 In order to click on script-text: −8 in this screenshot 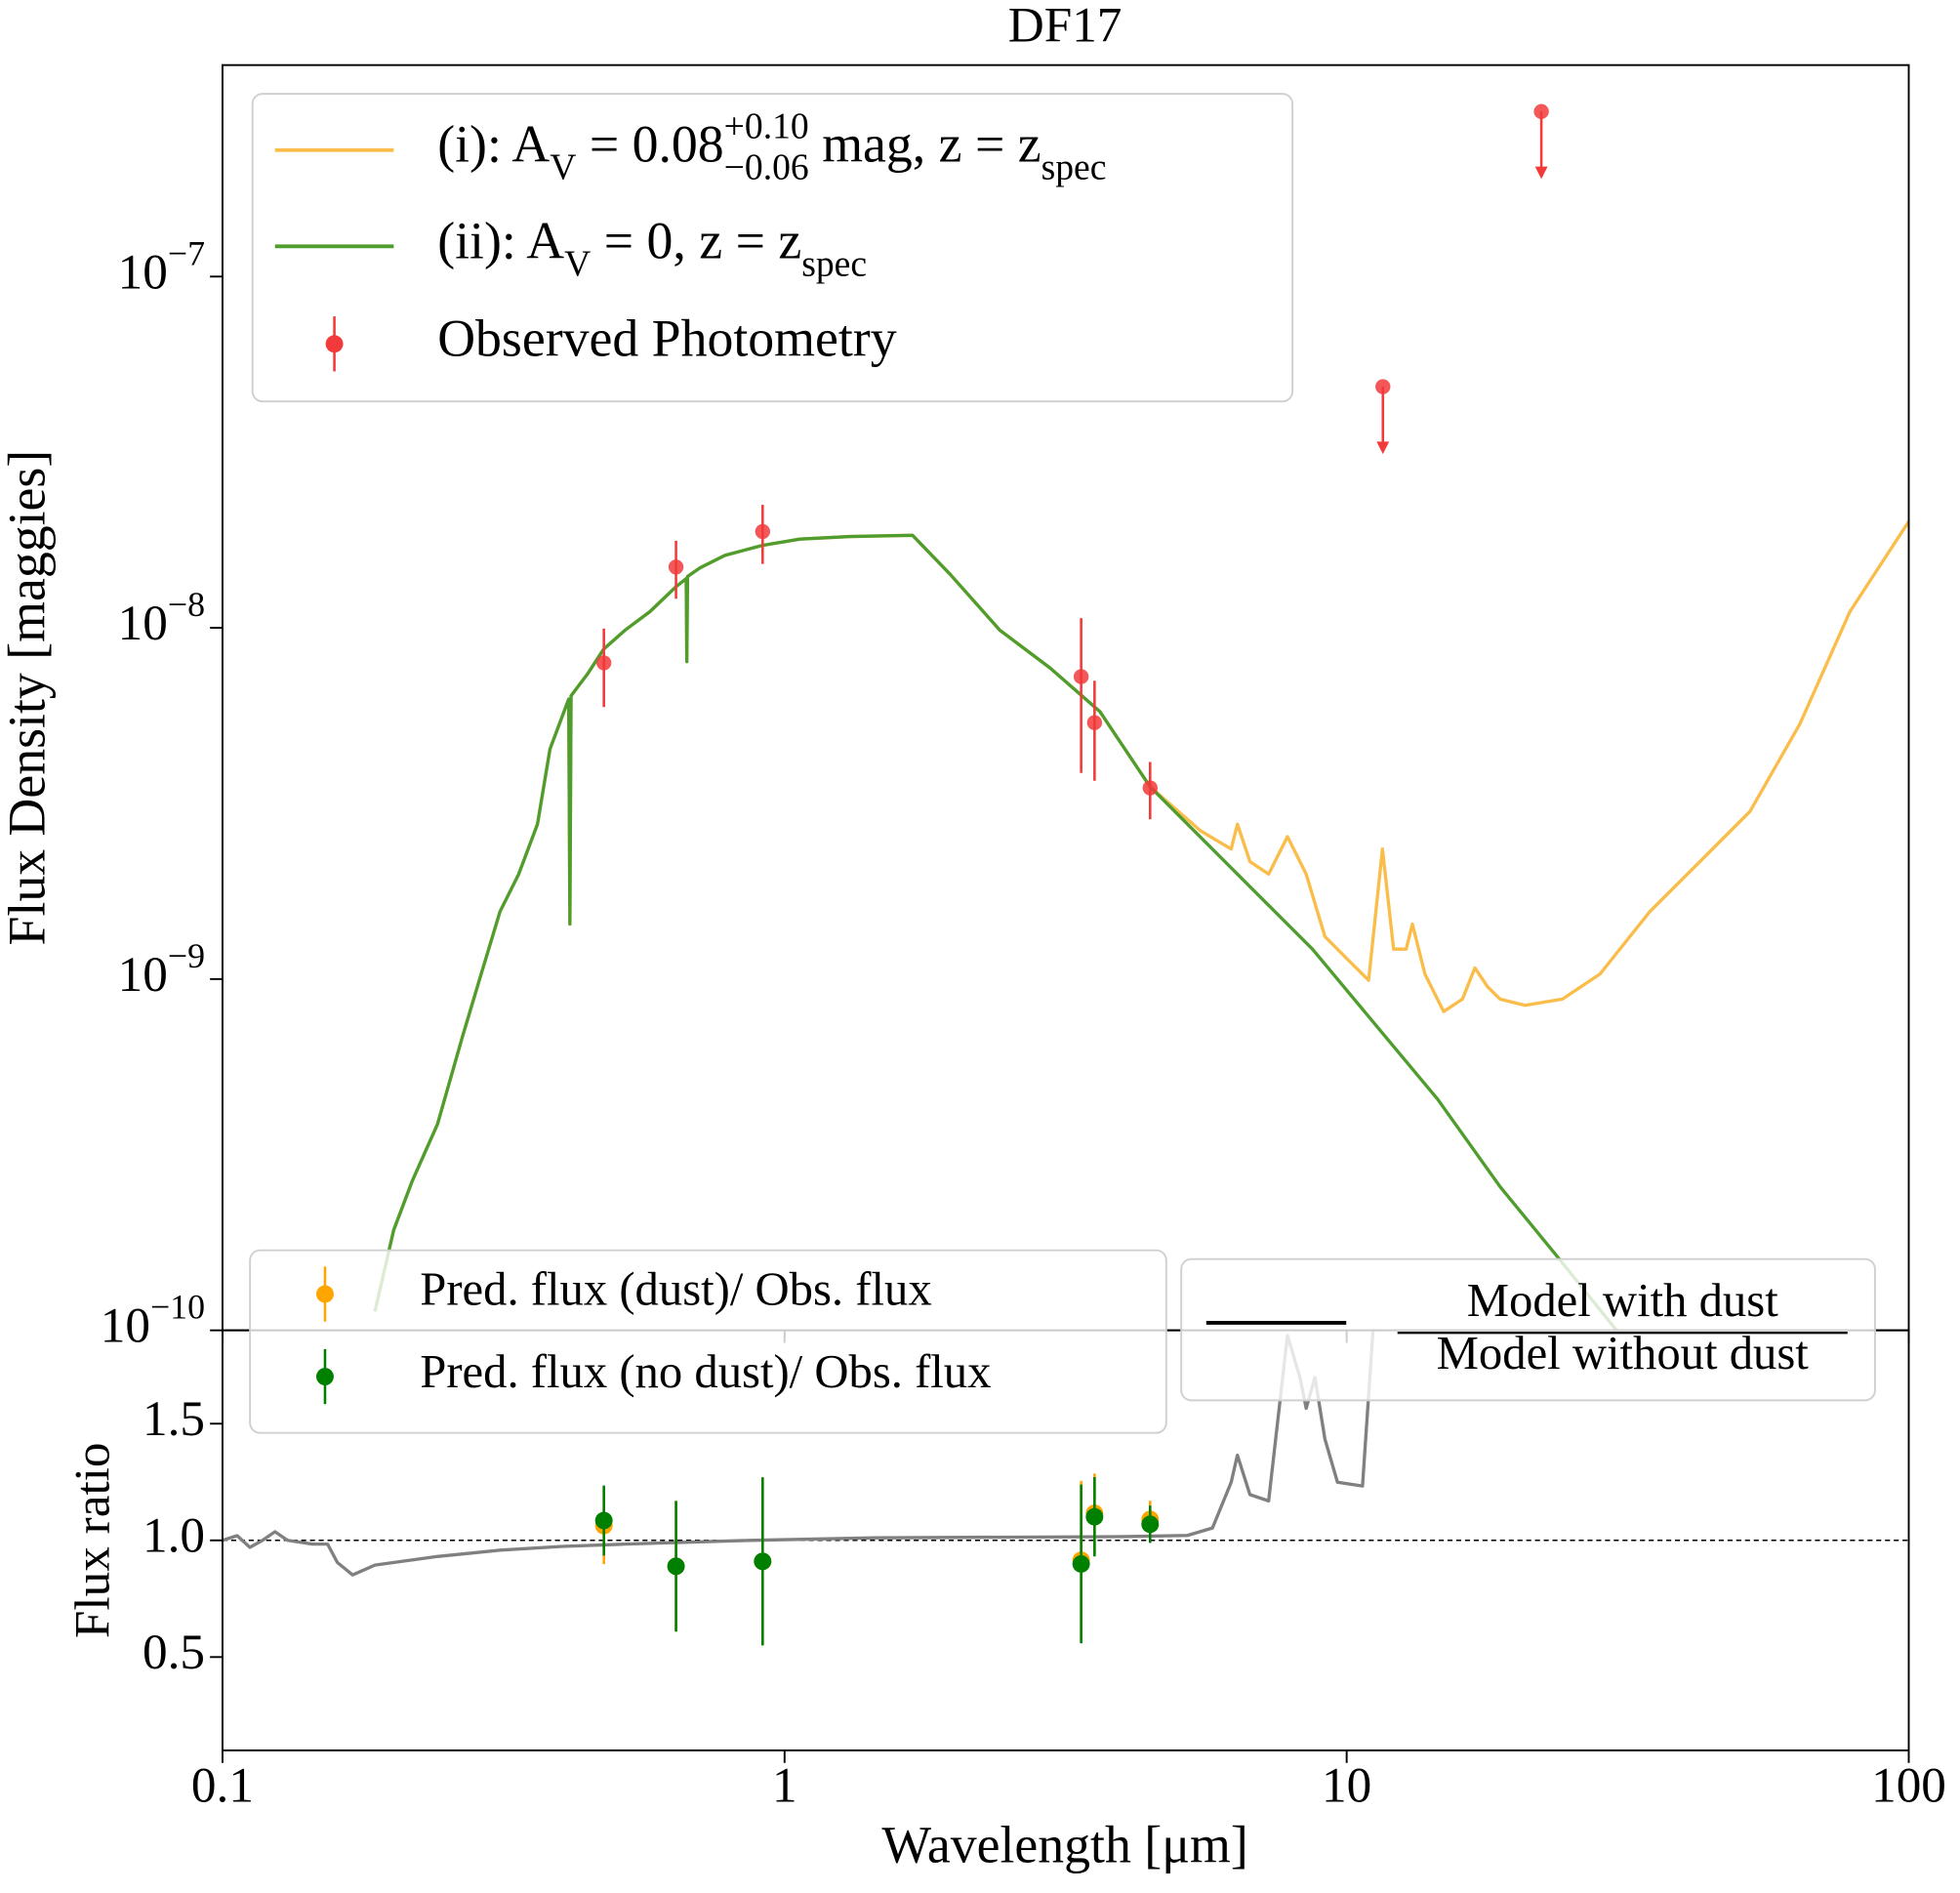, I will do `click(187, 604)`.